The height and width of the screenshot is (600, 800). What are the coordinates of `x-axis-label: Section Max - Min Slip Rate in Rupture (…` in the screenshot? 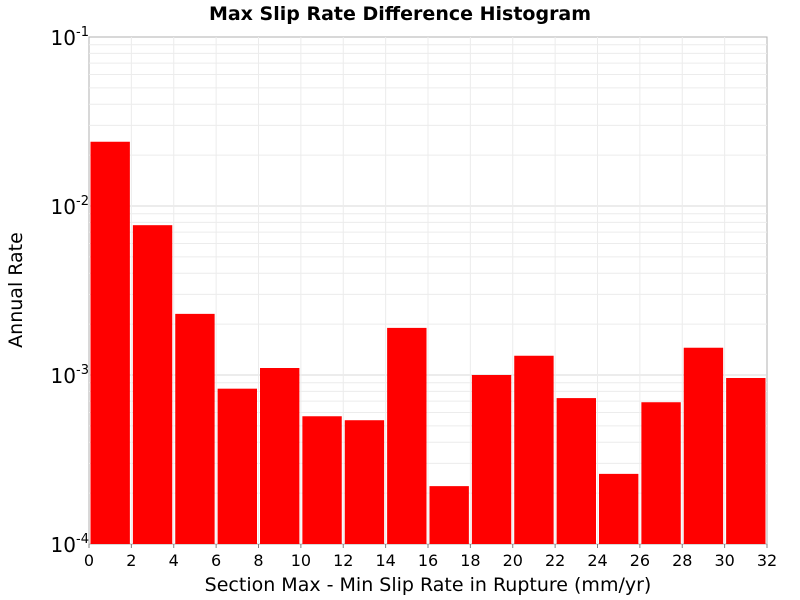 It's located at (428, 585).